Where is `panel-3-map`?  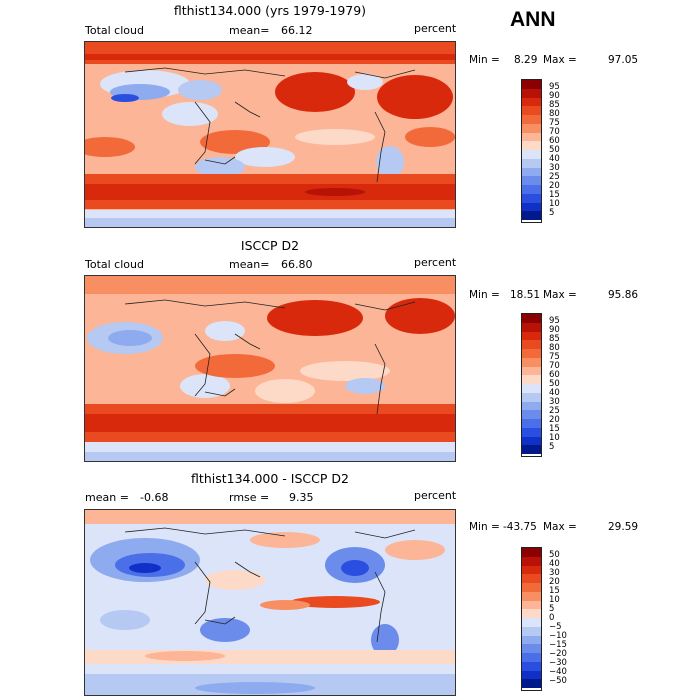
panel-3-map is located at coordinates (270, 602).